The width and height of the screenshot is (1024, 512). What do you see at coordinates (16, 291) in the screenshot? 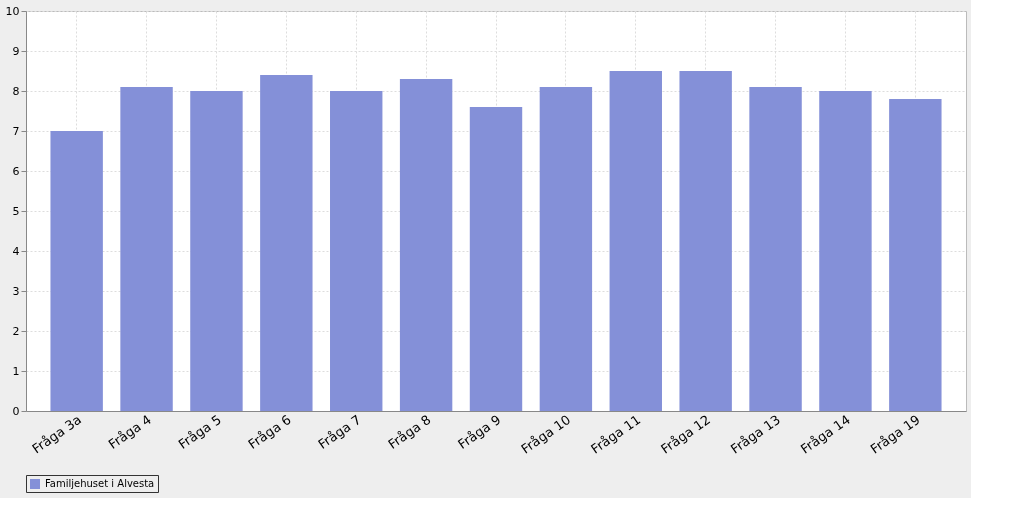
I see `y-tick-label: 3` at bounding box center [16, 291].